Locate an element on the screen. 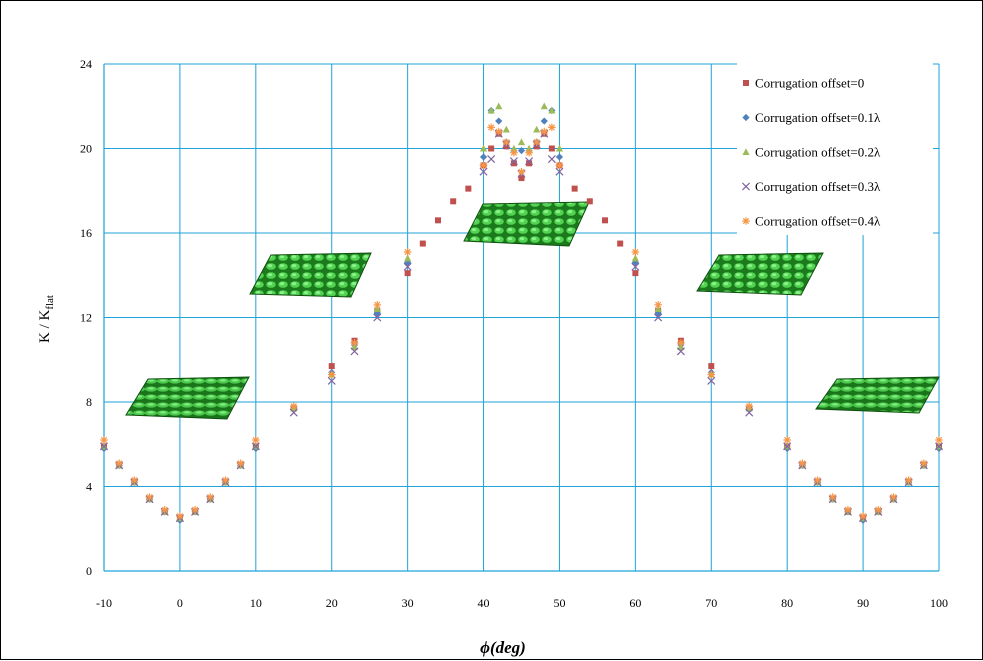 The image size is (983, 661). legend-label: Corrugation offset=0.2λ is located at coordinates (818, 152).